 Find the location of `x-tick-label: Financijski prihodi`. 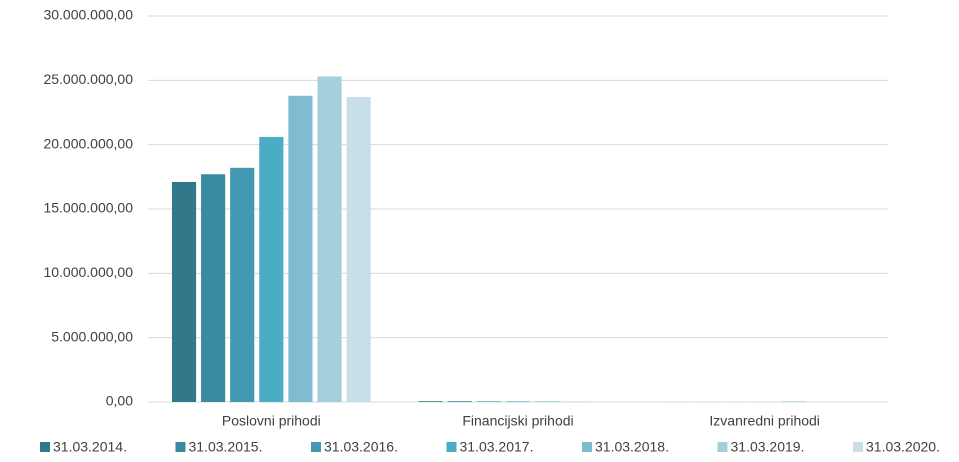

x-tick-label: Financijski prihodi is located at coordinates (517, 421).